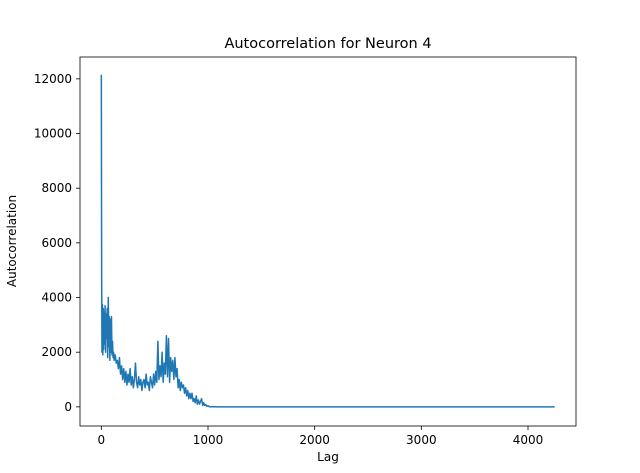 Image resolution: width=640 pixels, height=473 pixels. Describe the element at coordinates (328, 457) in the screenshot. I see `x-axis-label: Lag` at that location.